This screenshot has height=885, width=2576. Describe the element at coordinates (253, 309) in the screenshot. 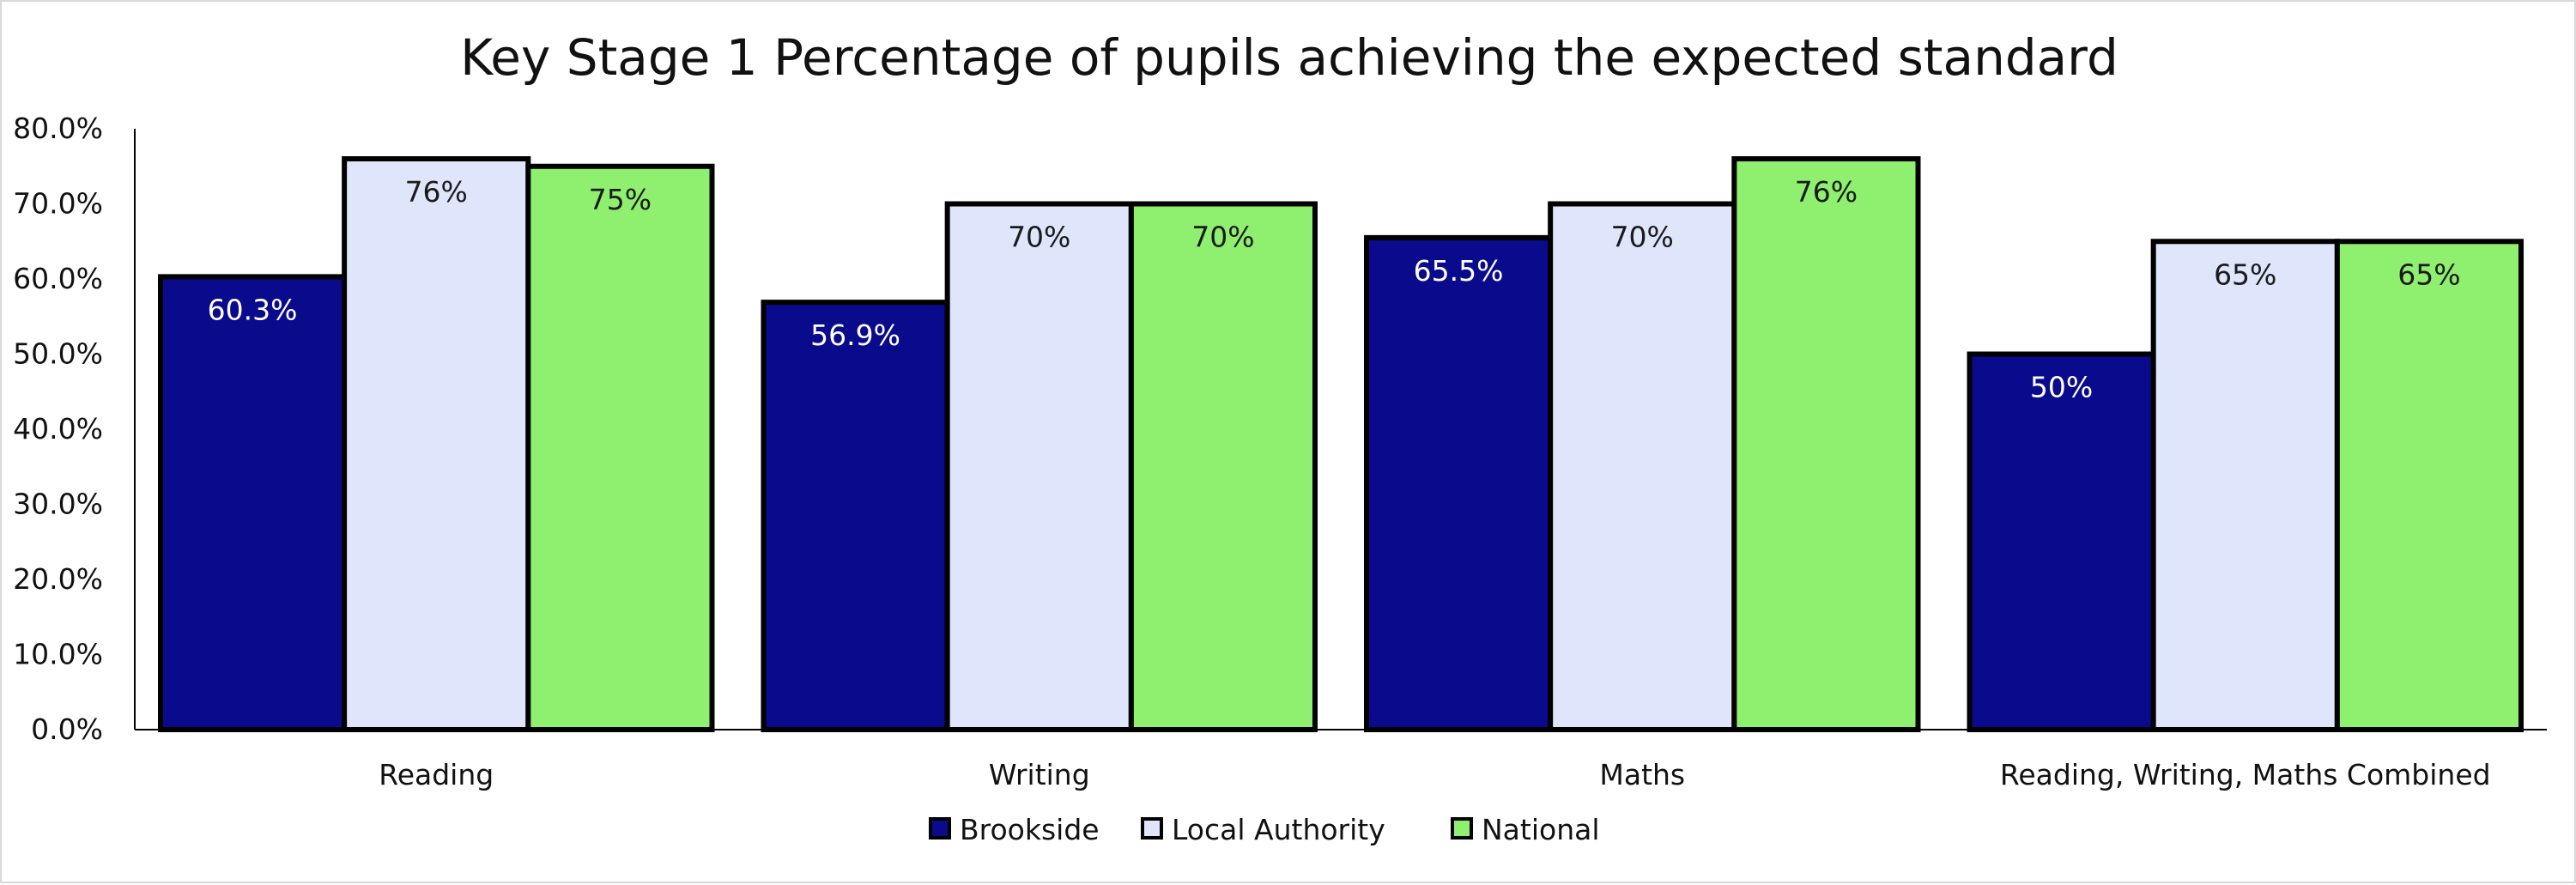

I see `data-label: 60.3%` at that location.